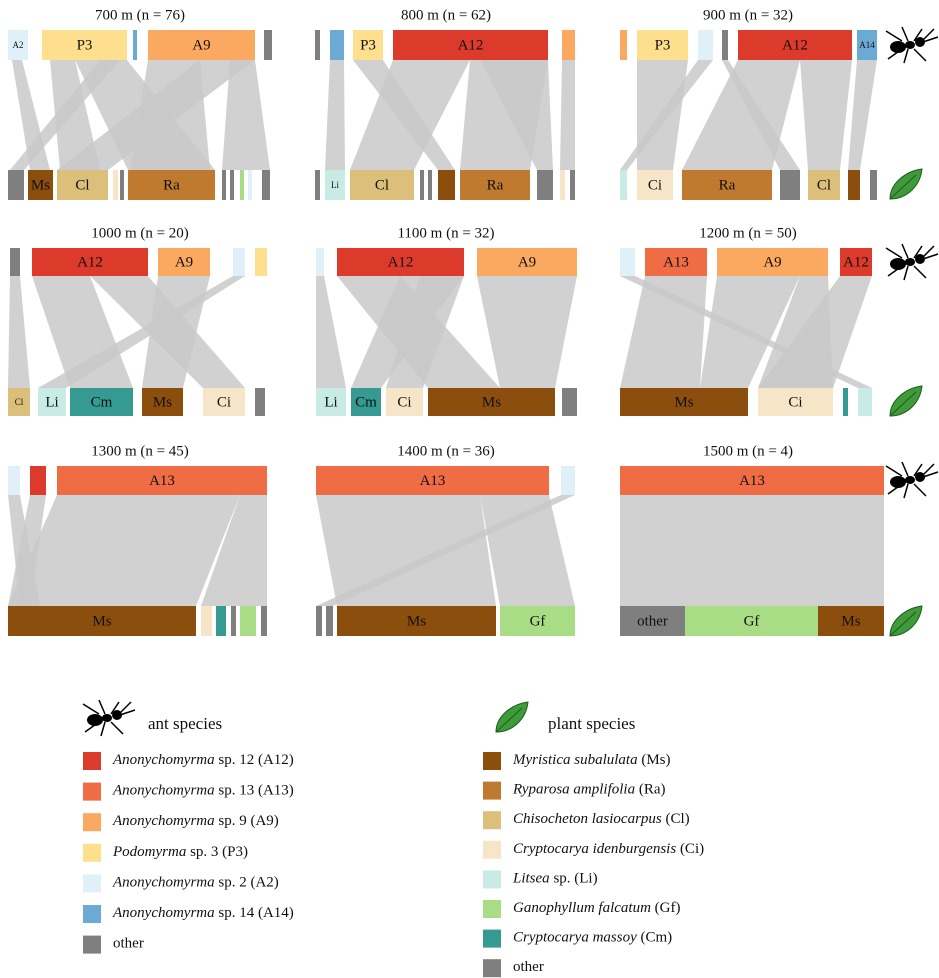  Describe the element at coordinates (575, 938) in the screenshot. I see `legend-label-italic: Cryptocarya massoy` at that location.